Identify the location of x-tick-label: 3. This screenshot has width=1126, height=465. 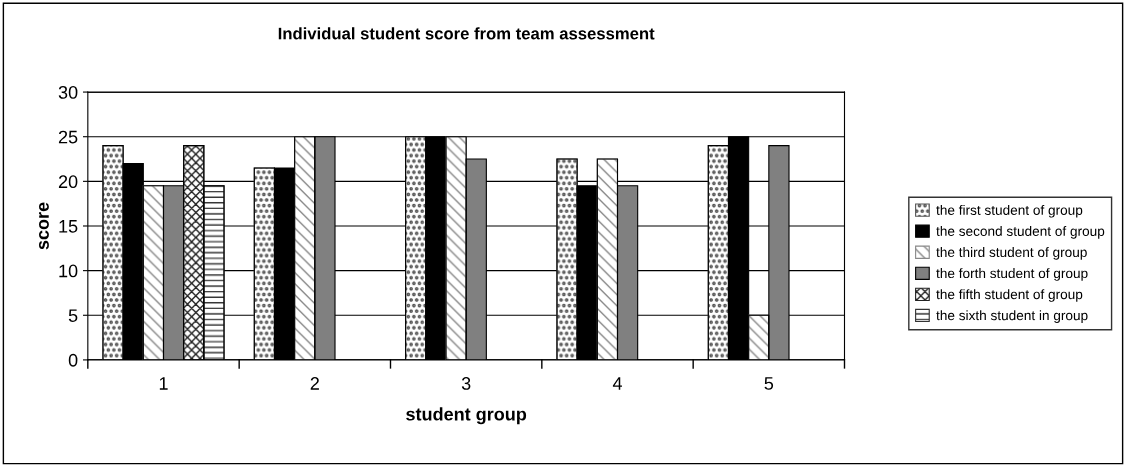
(466, 383).